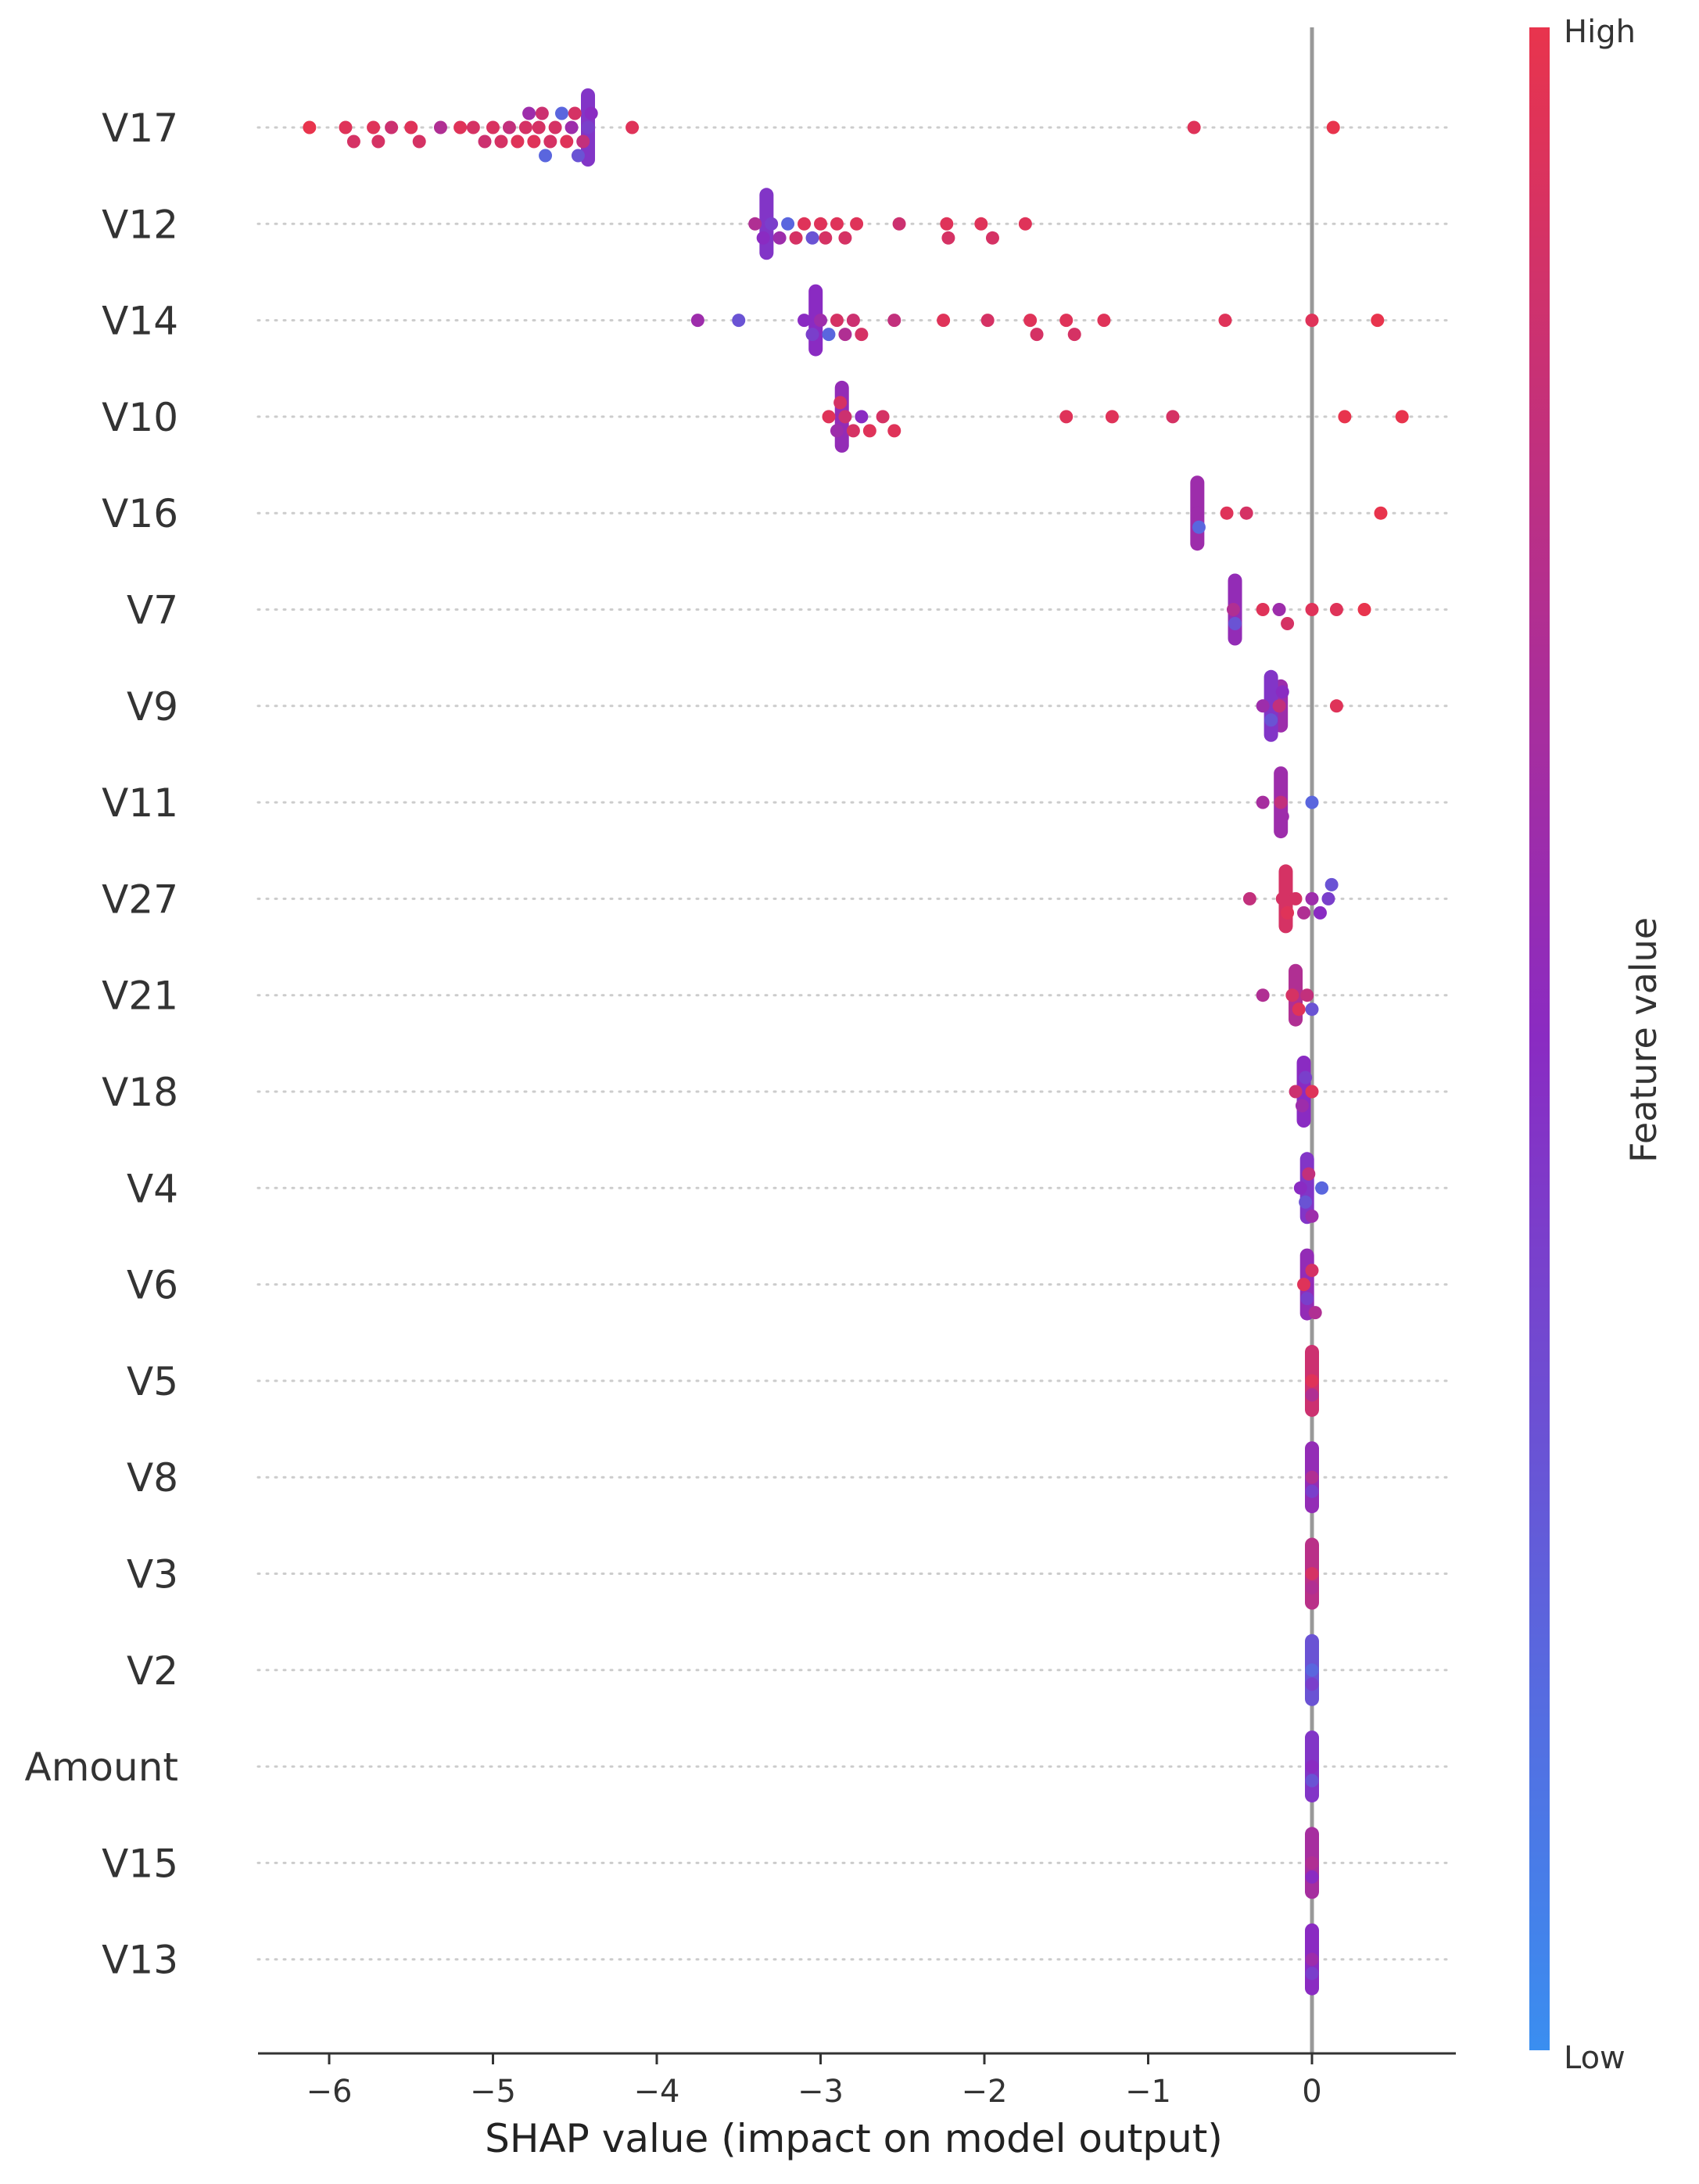 The width and height of the screenshot is (1699, 2184). Describe the element at coordinates (152, 1478) in the screenshot. I see `feature-label-v8: V8` at that location.